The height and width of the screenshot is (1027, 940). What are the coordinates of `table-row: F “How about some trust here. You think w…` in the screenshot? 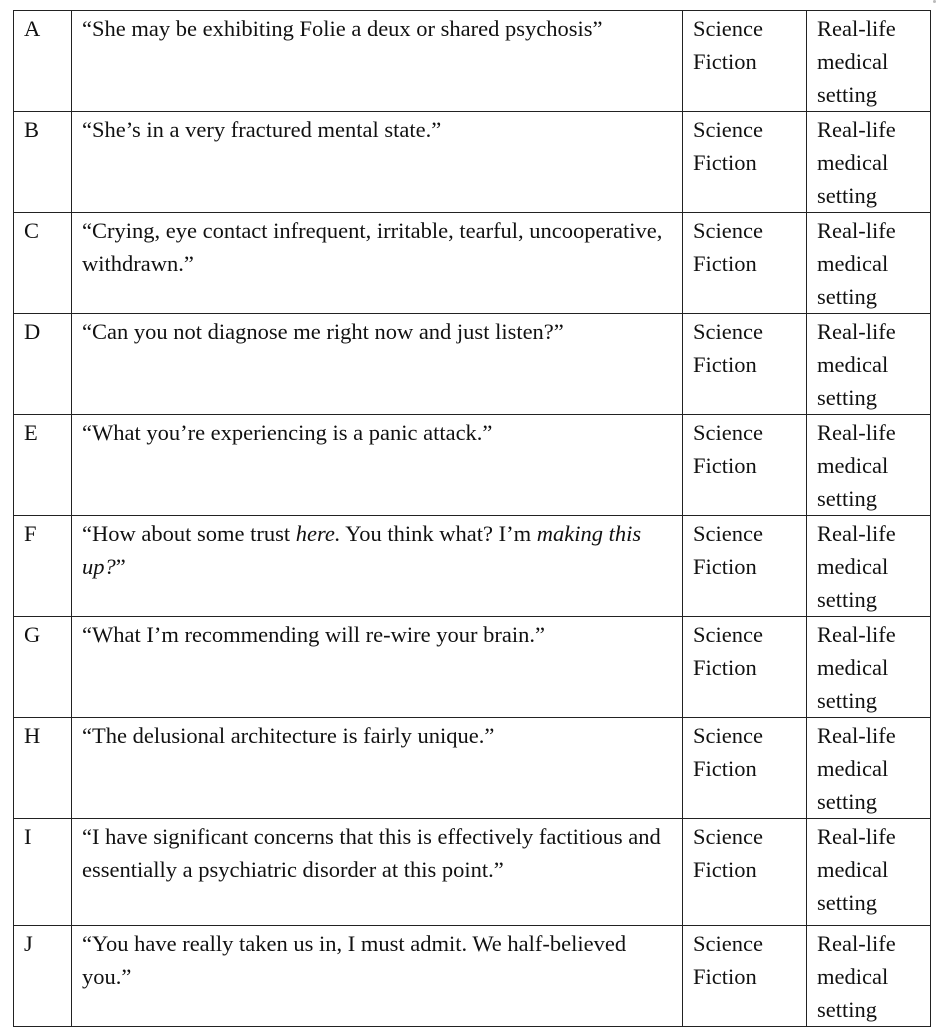 It's located at (472, 566).